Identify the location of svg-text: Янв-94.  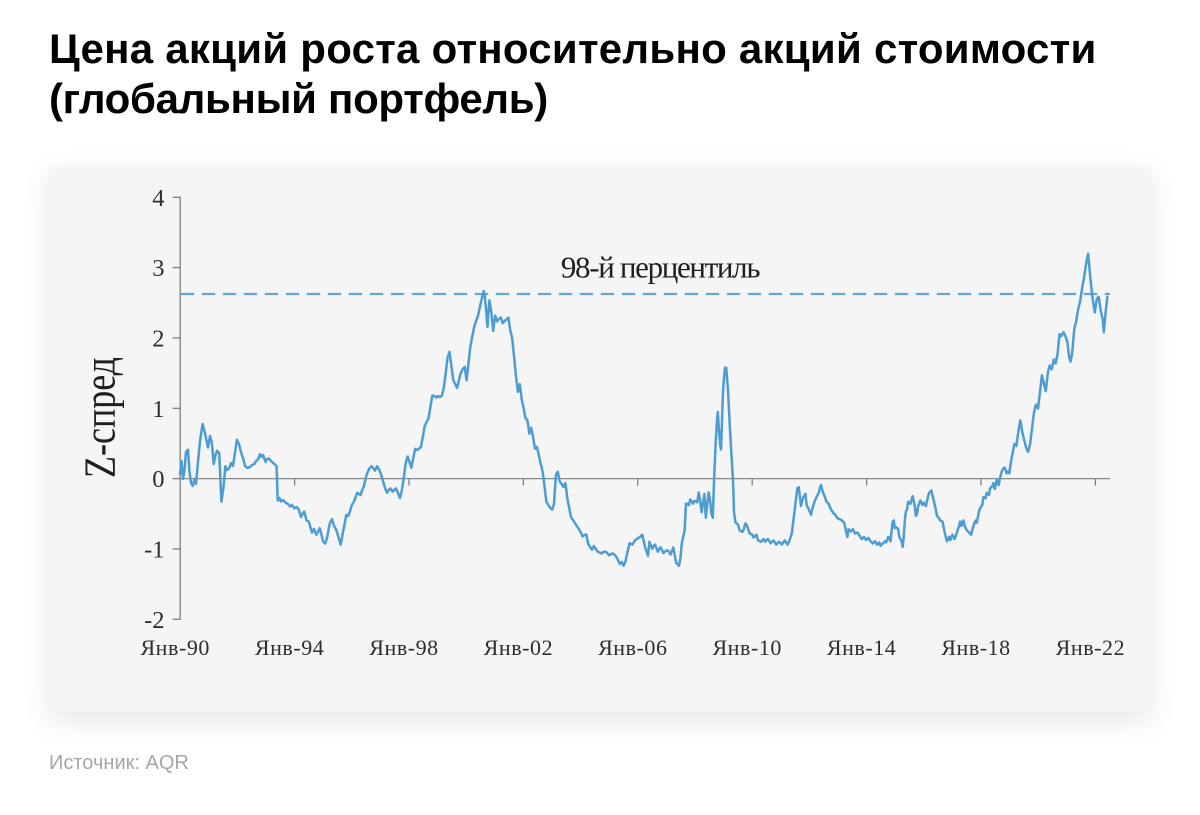
(289, 647).